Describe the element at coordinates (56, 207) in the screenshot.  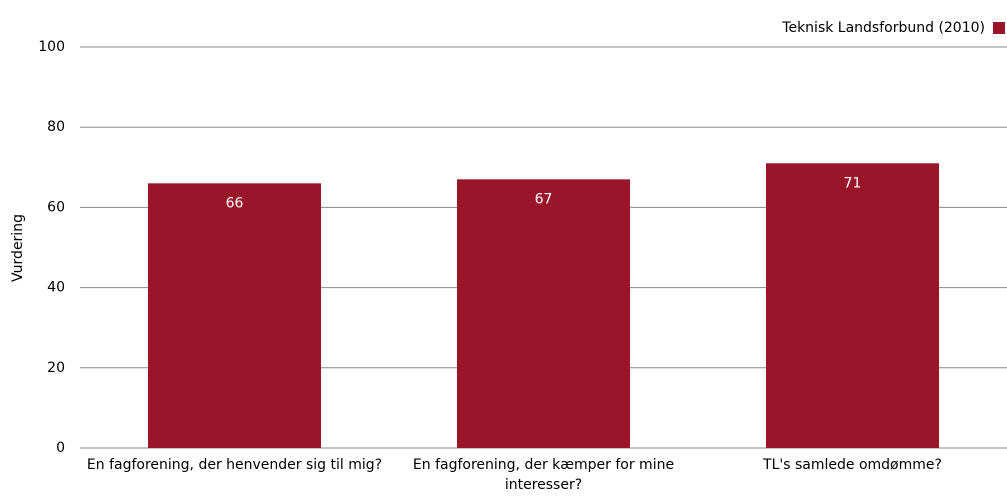
I see `y-tick-label: 60` at that location.